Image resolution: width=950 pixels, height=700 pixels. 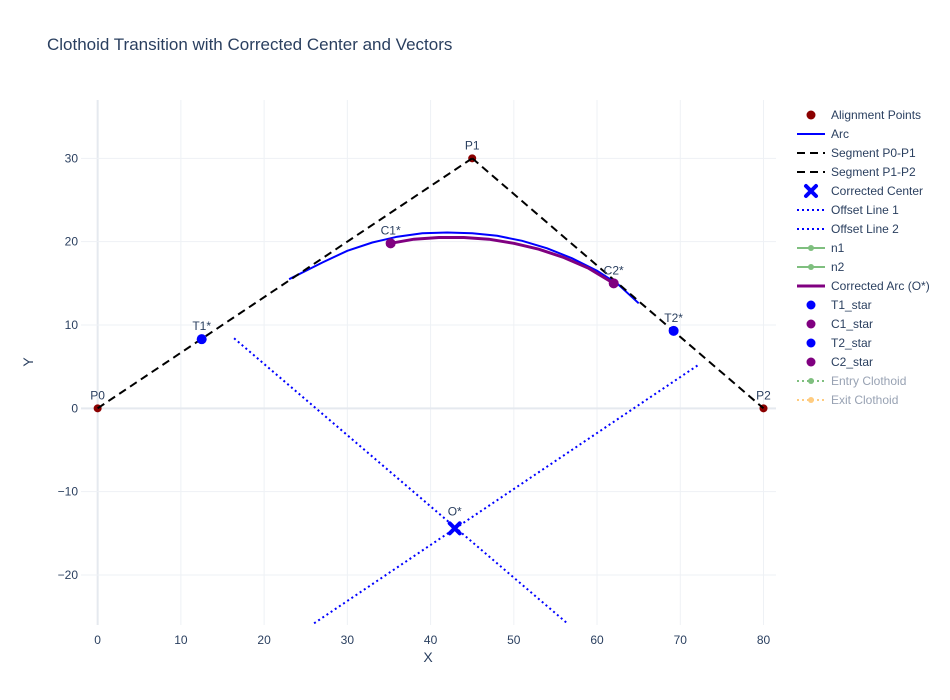 I want to click on c2-star-point, so click(x=613, y=283).